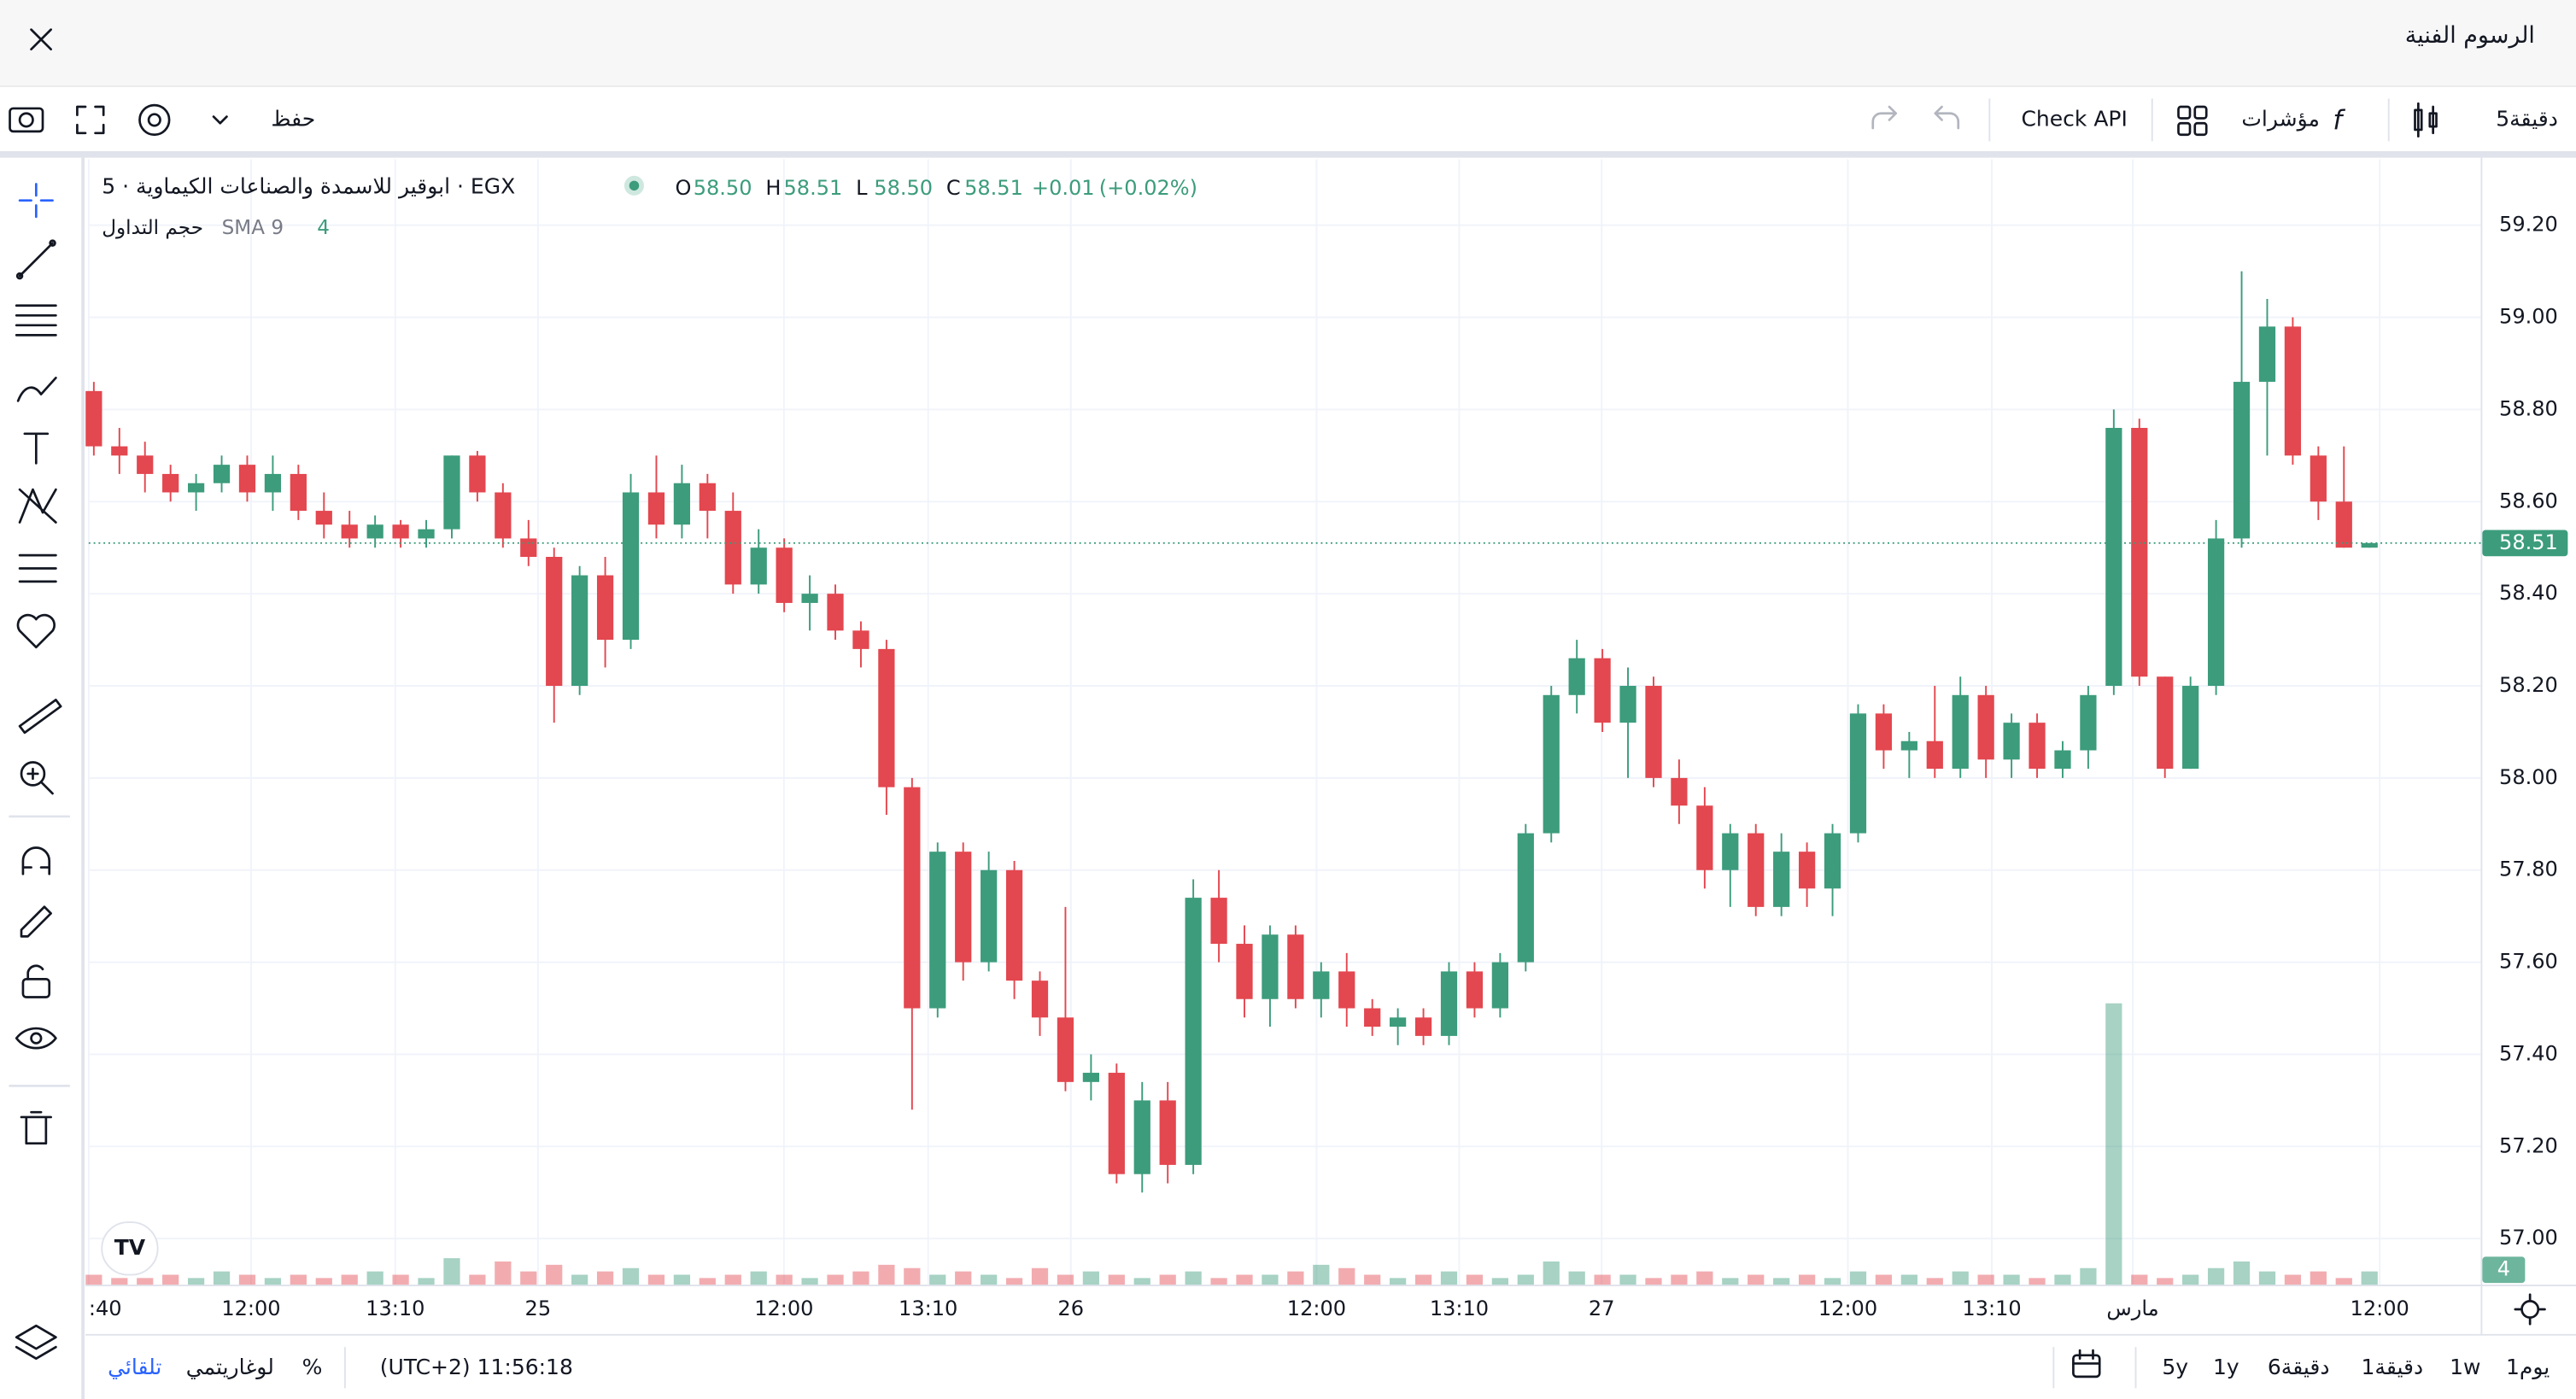  What do you see at coordinates (2339, 120) in the screenshot?
I see `fx-icon: f` at bounding box center [2339, 120].